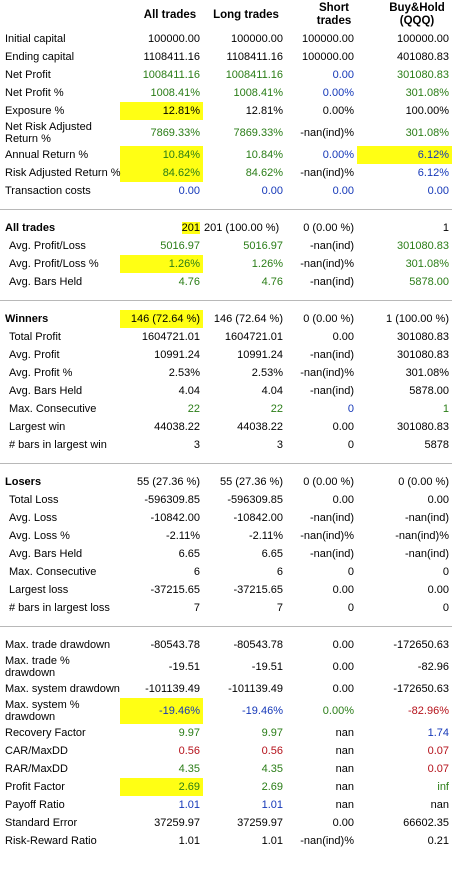  I want to click on value-all-trades: 37259.97, so click(177, 823).